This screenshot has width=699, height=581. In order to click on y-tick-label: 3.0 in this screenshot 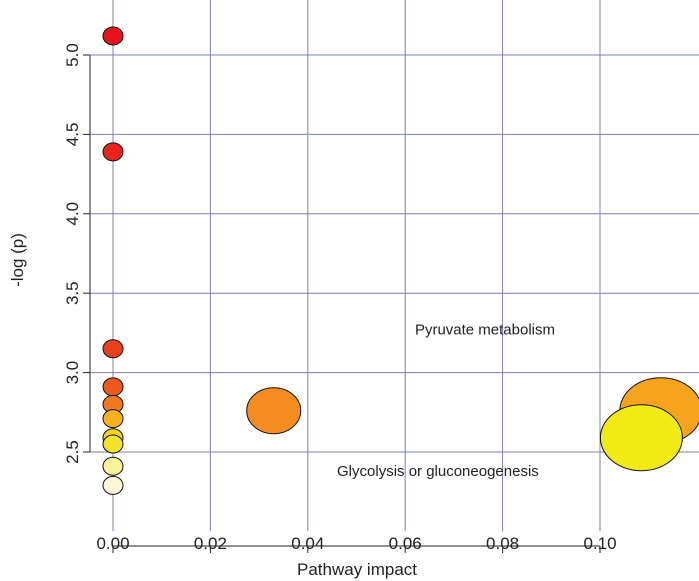, I will do `click(72, 373)`.